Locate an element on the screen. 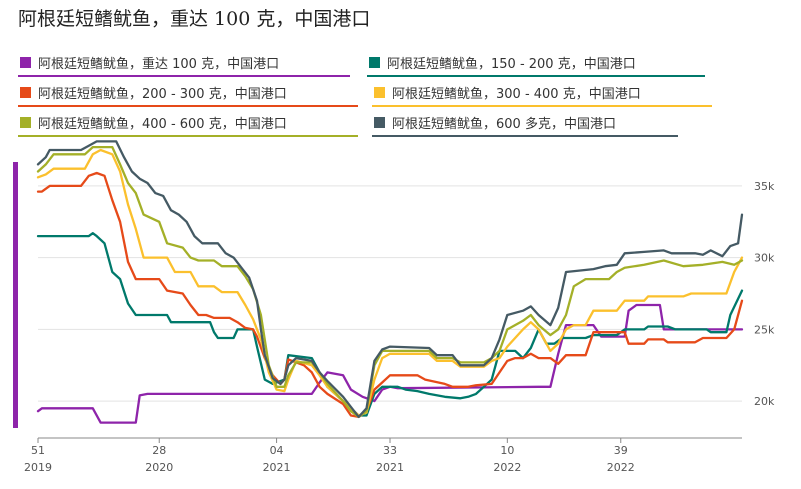 The height and width of the screenshot is (489, 801). x-tick-label: 51 is located at coordinates (38, 450).